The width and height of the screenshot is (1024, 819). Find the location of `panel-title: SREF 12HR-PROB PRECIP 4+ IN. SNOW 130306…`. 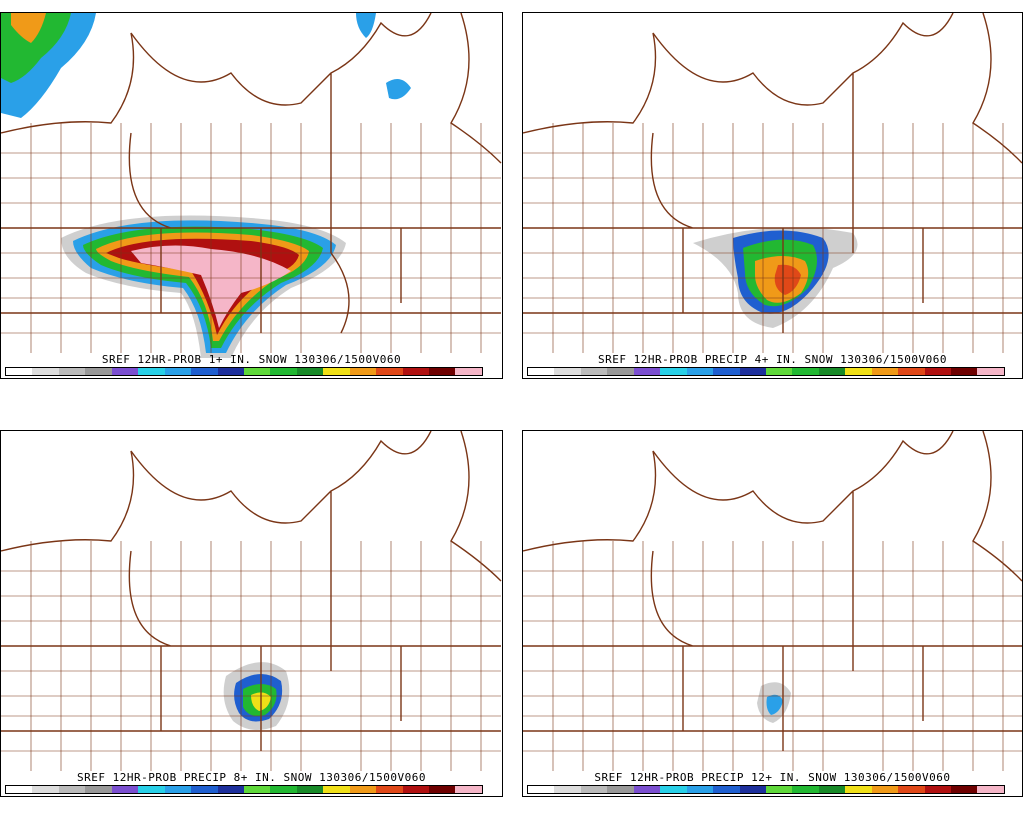

panel-title: SREF 12HR-PROB PRECIP 4+ IN. SNOW 130306… is located at coordinates (772, 359).